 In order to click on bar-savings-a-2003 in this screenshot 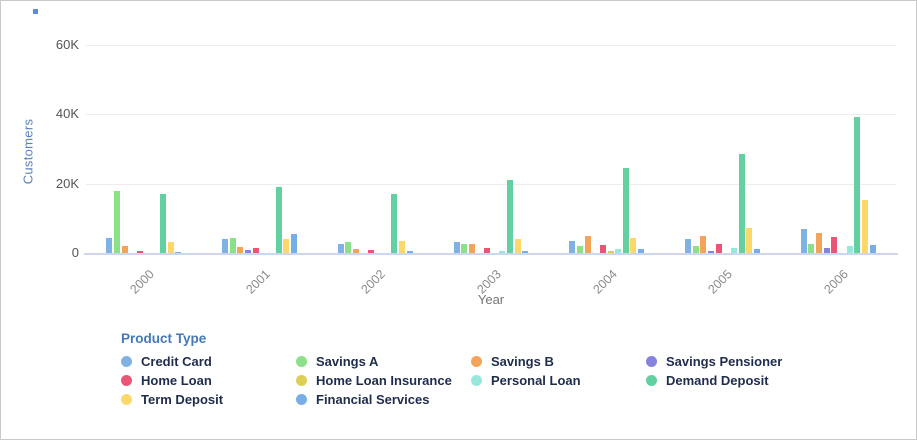, I will do `click(464, 248)`.